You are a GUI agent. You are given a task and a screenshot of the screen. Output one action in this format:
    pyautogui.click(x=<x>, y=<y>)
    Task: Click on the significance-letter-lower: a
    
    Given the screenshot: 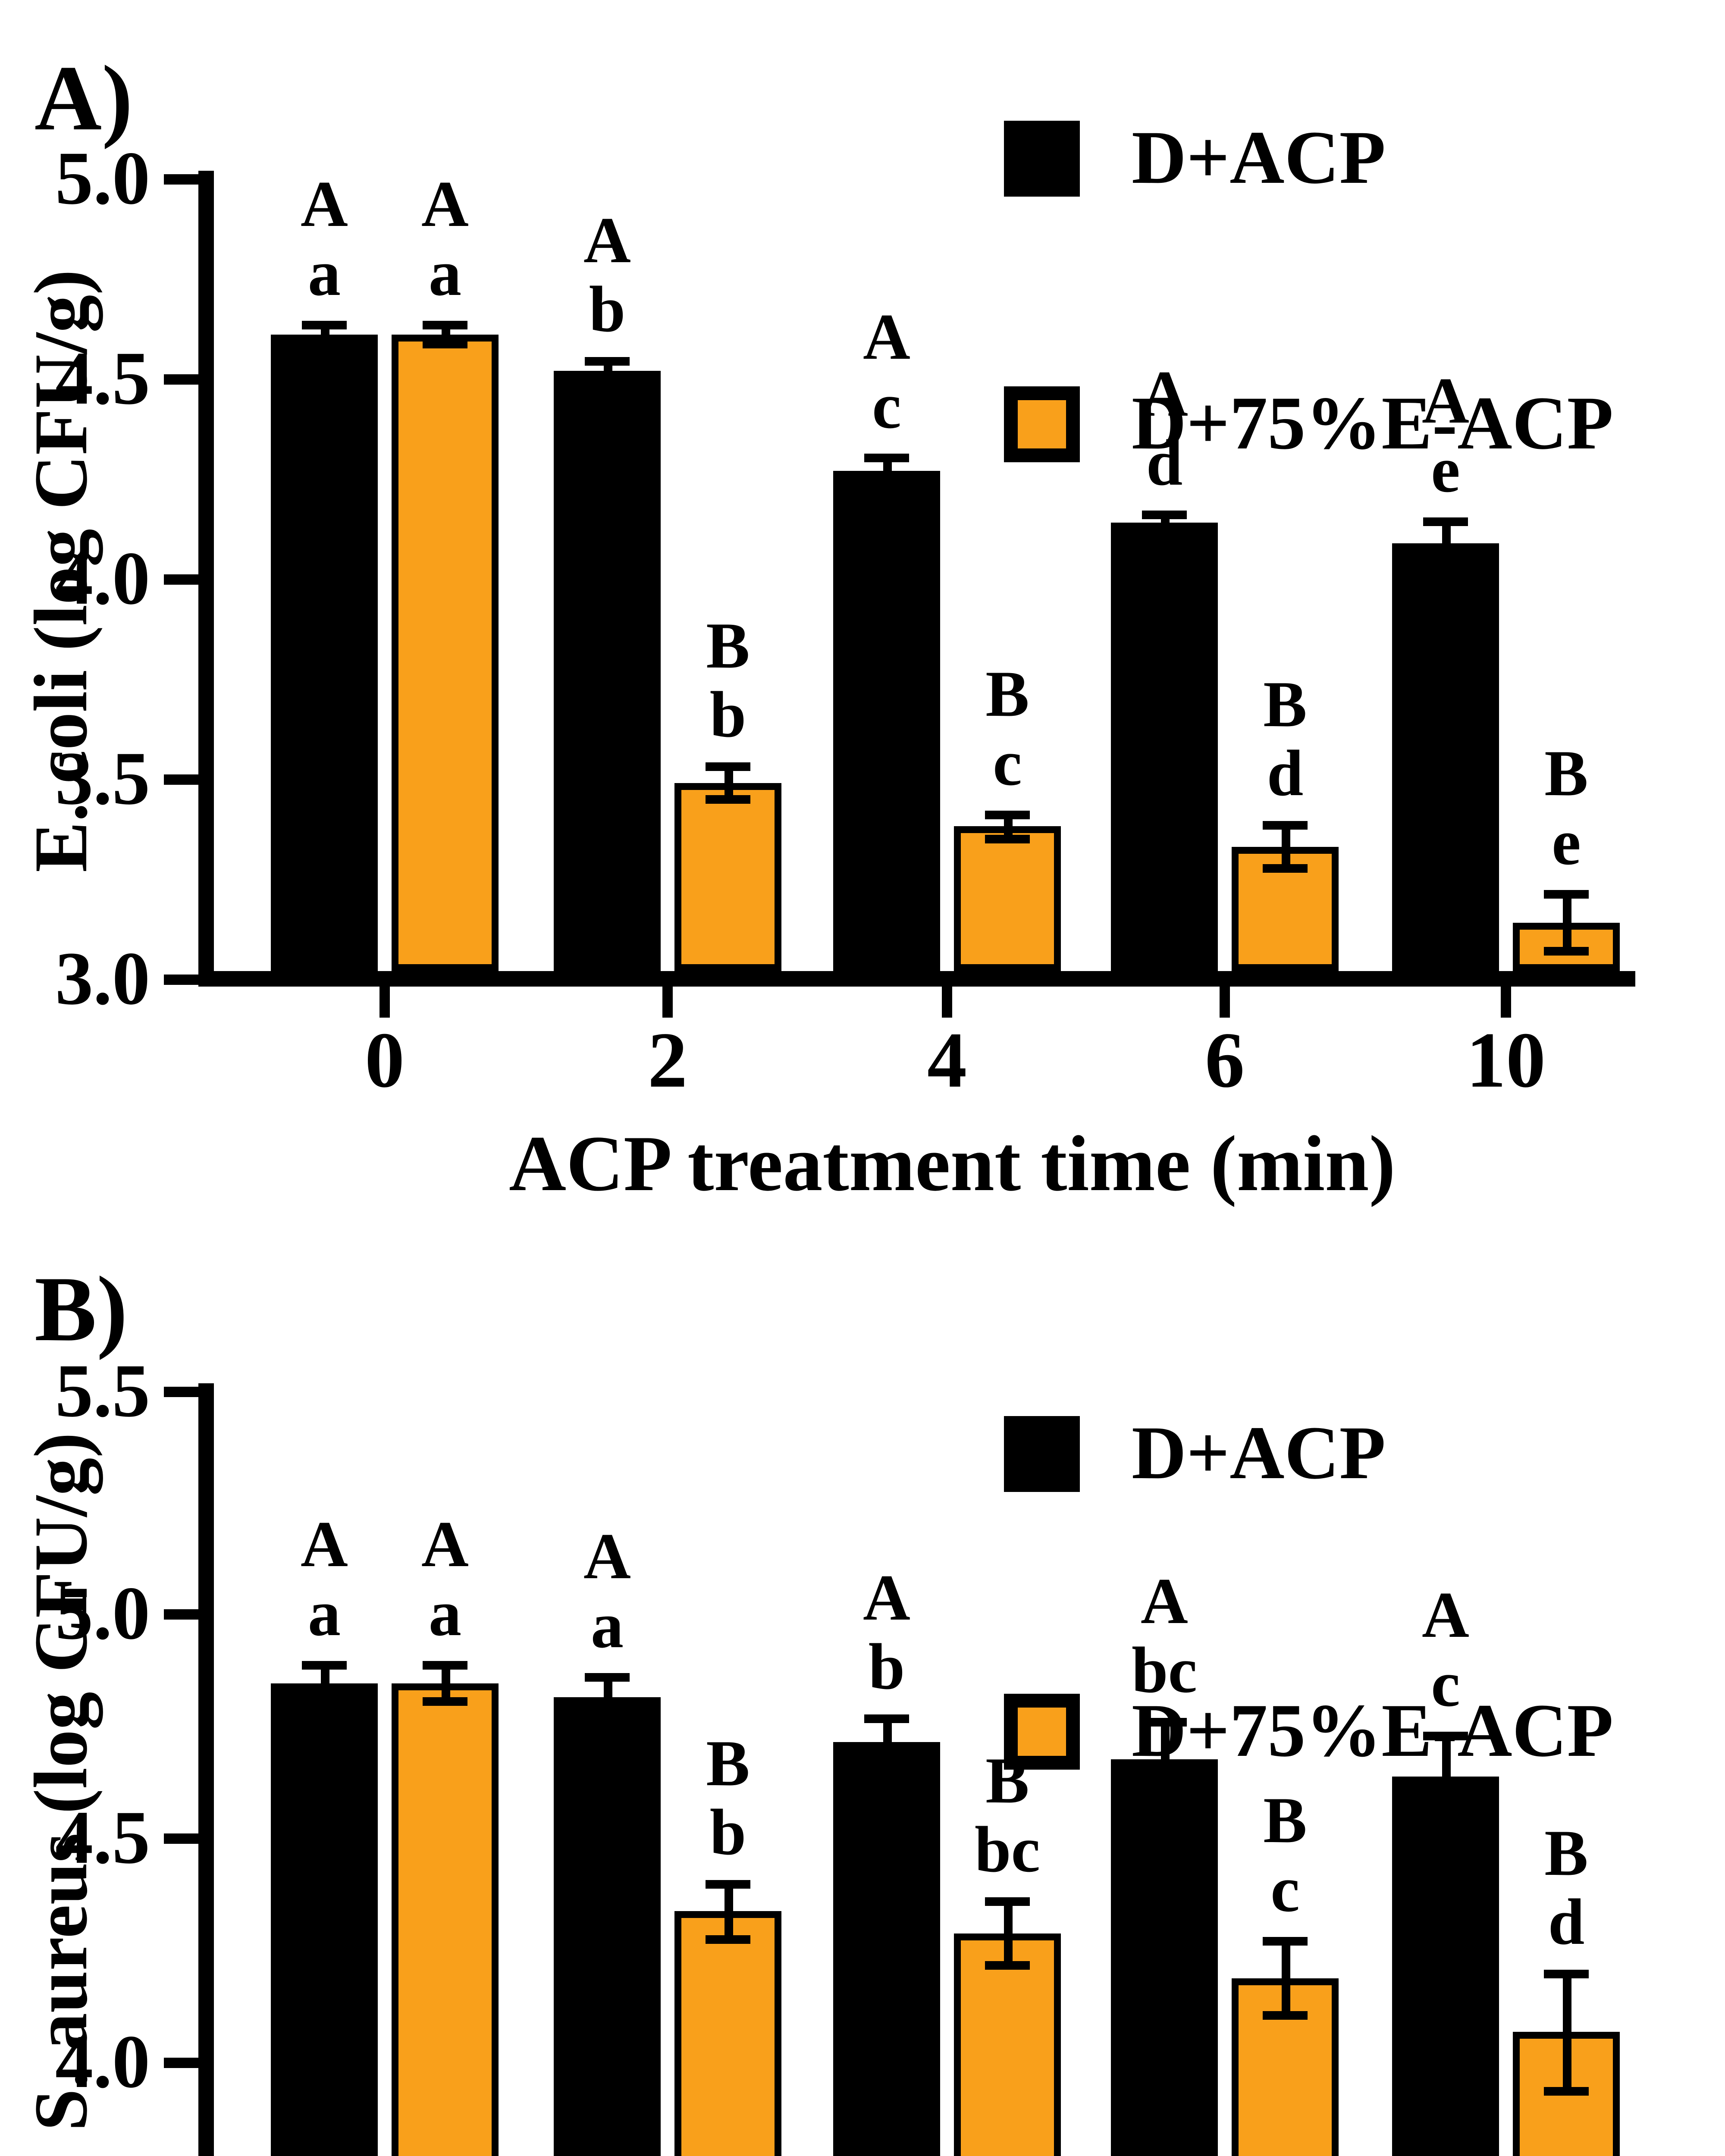 What is the action you would take?
    pyautogui.click(x=607, y=1627)
    